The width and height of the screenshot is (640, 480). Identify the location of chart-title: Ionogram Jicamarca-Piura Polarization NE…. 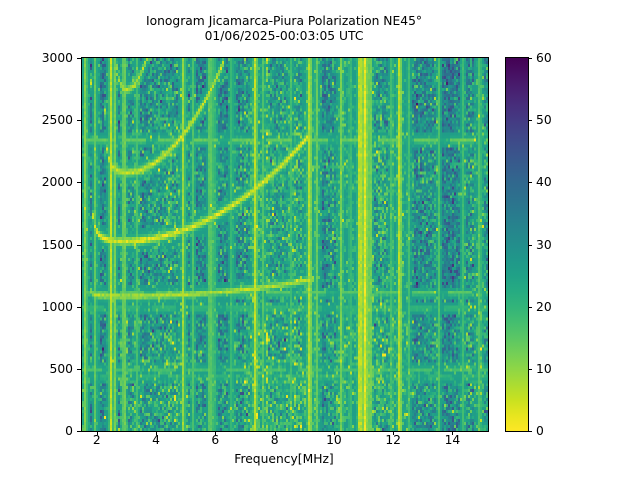
(284, 28).